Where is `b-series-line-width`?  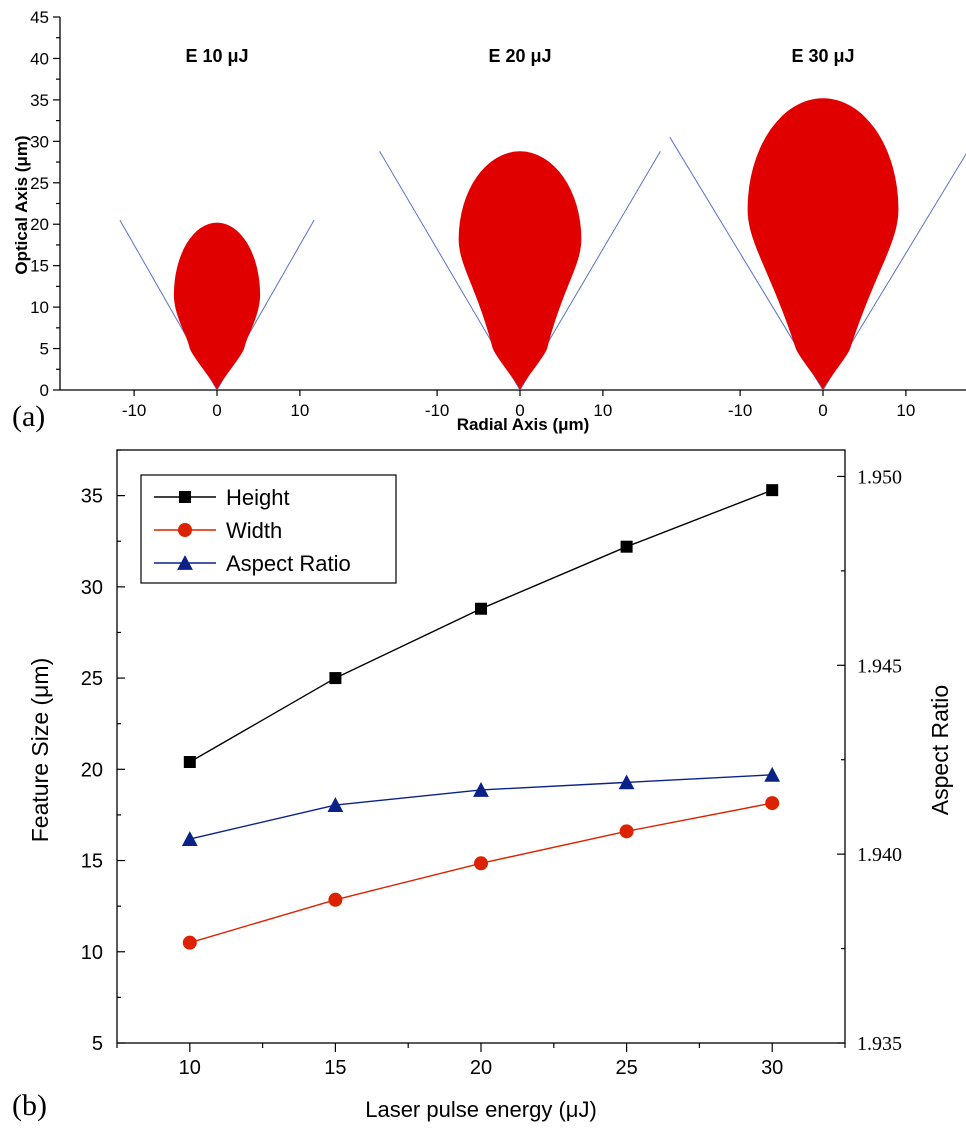
b-series-line-width is located at coordinates (481, 873).